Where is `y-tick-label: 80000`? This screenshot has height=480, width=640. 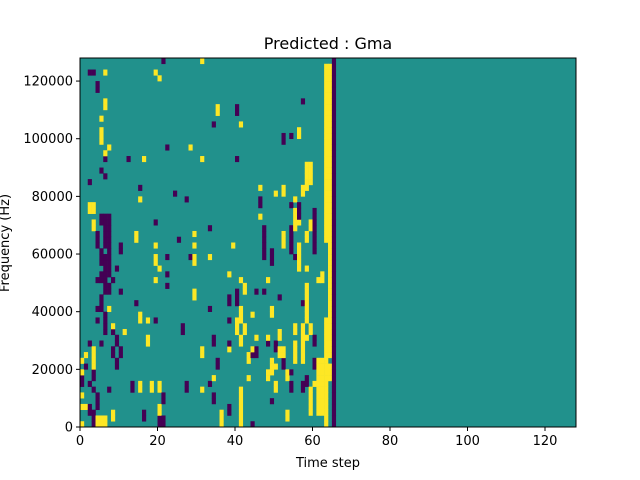
y-tick-label: 80000 is located at coordinates (52, 197).